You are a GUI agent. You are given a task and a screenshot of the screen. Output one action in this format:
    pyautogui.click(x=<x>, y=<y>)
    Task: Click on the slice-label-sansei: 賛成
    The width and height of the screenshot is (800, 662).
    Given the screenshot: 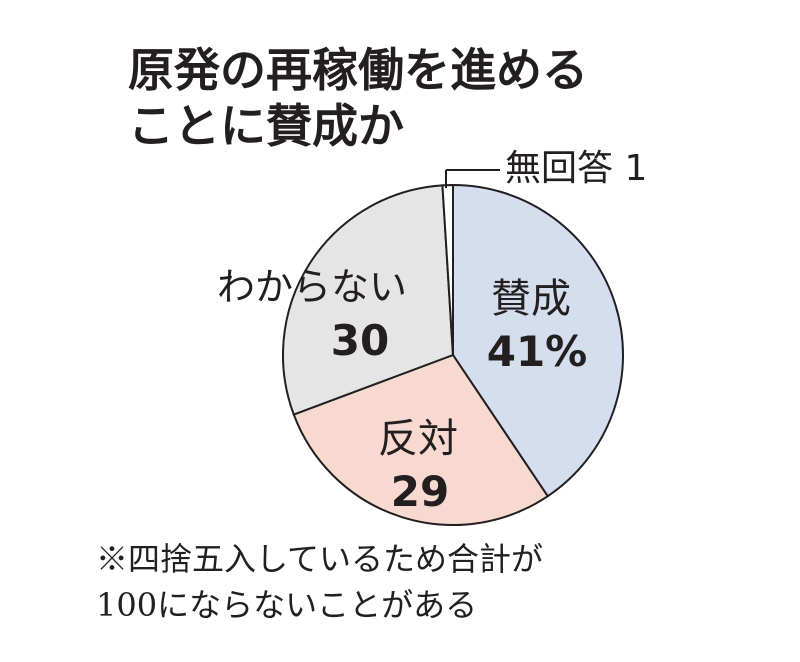 What is the action you would take?
    pyautogui.click(x=531, y=299)
    